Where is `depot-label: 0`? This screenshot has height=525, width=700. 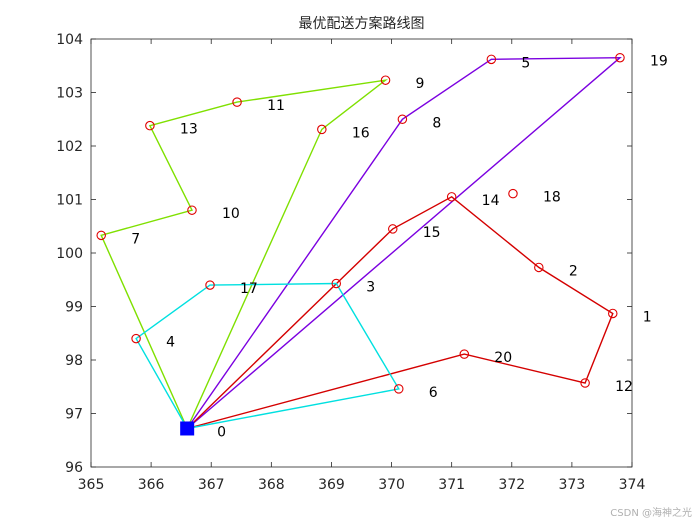 depot-label: 0 is located at coordinates (221, 432).